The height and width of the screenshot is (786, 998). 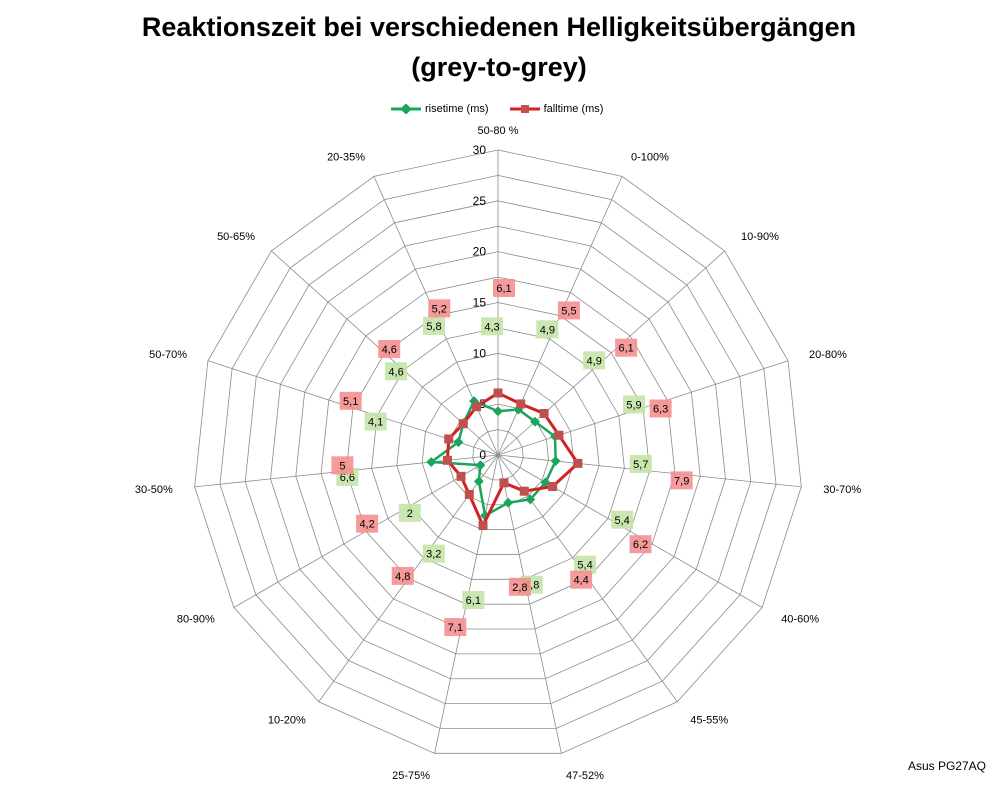 I want to click on radial-tick-label: 15, so click(x=480, y=303).